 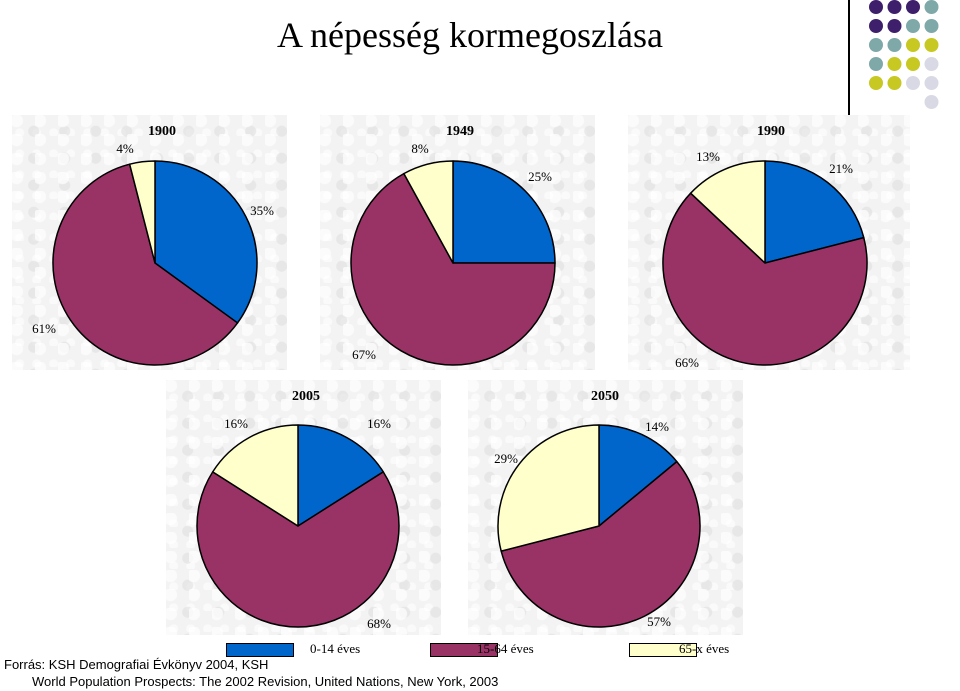 What do you see at coordinates (470, 35) in the screenshot?
I see `slide-title: A népesség kormegoszlása` at bounding box center [470, 35].